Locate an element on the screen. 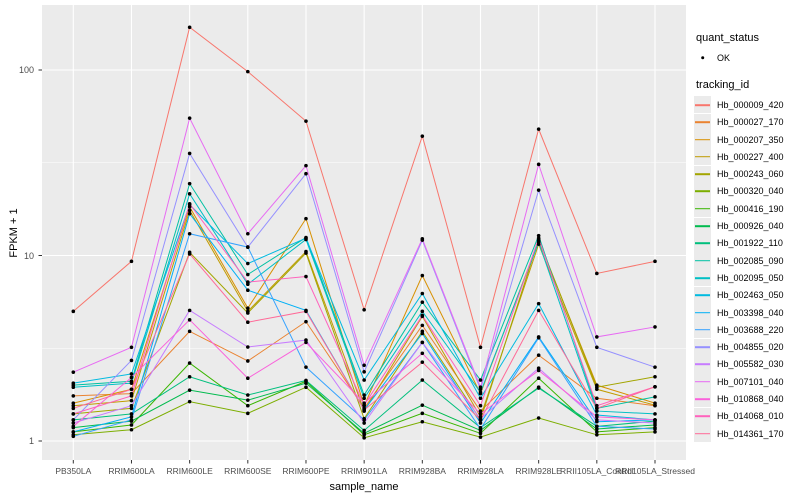  legend-item-Hb_002095_050: Hb_002095_050 is located at coordinates (747, 278).